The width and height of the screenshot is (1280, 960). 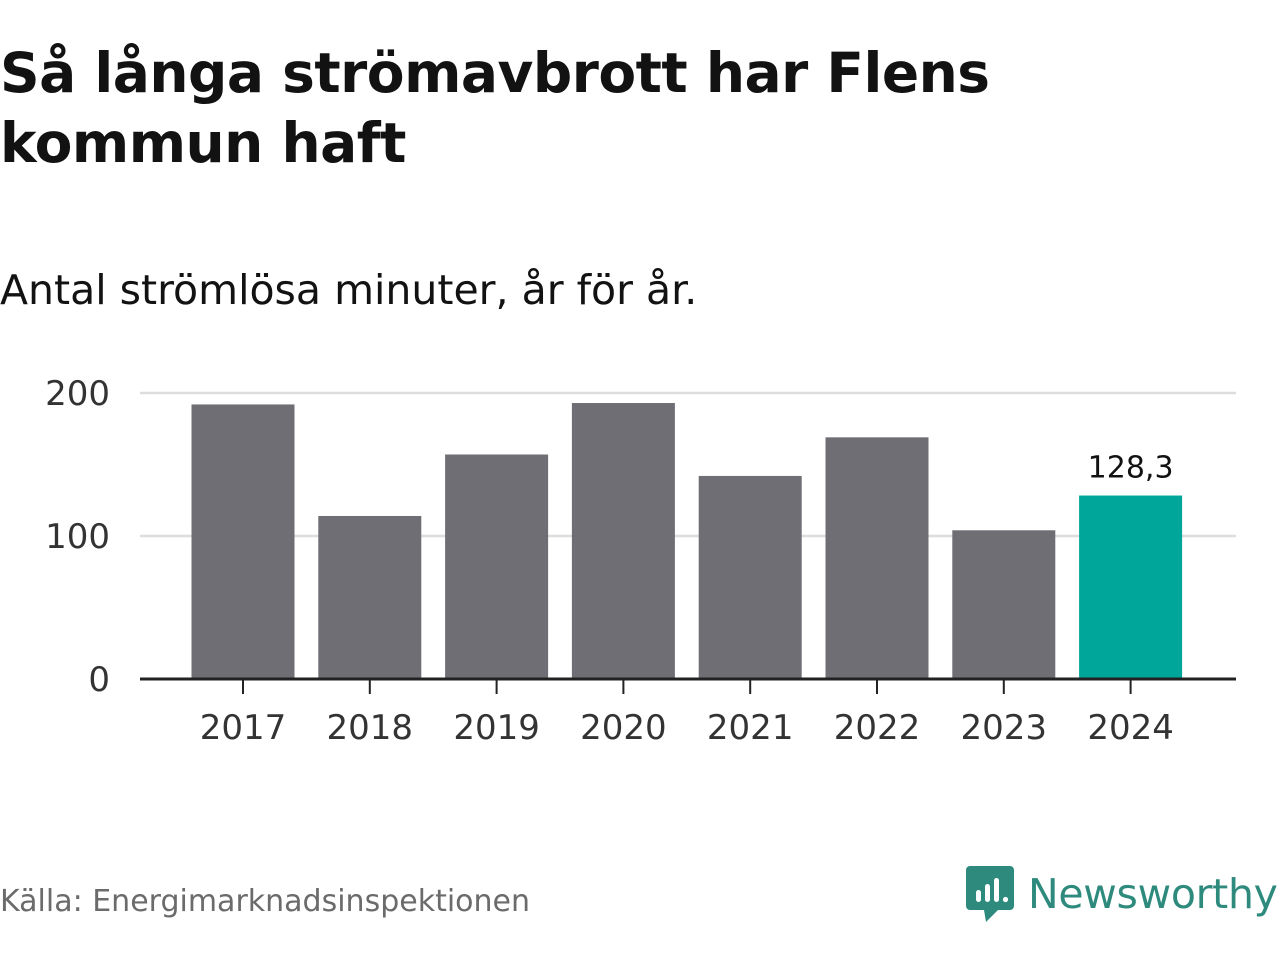 What do you see at coordinates (1153, 894) in the screenshot?
I see `brand-name: Newsworthy` at bounding box center [1153, 894].